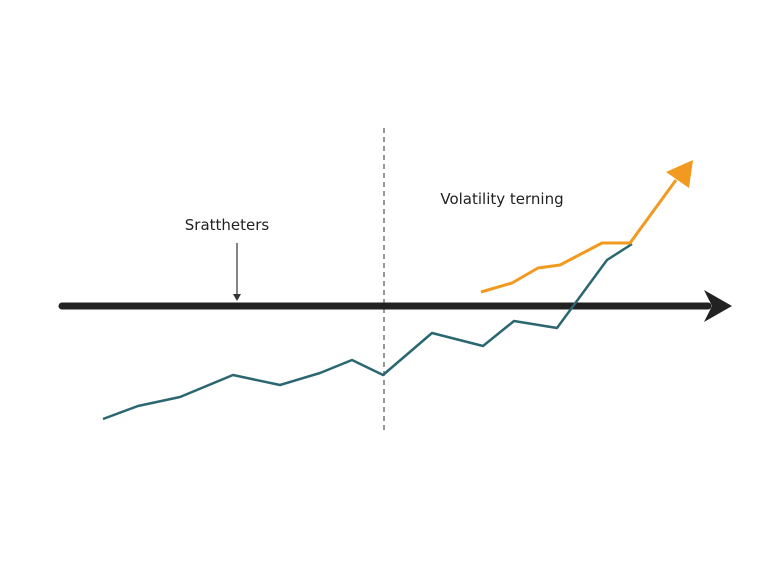 The height and width of the screenshot is (576, 768). Describe the element at coordinates (679, 174) in the screenshot. I see `volatility-arrow-head` at that location.